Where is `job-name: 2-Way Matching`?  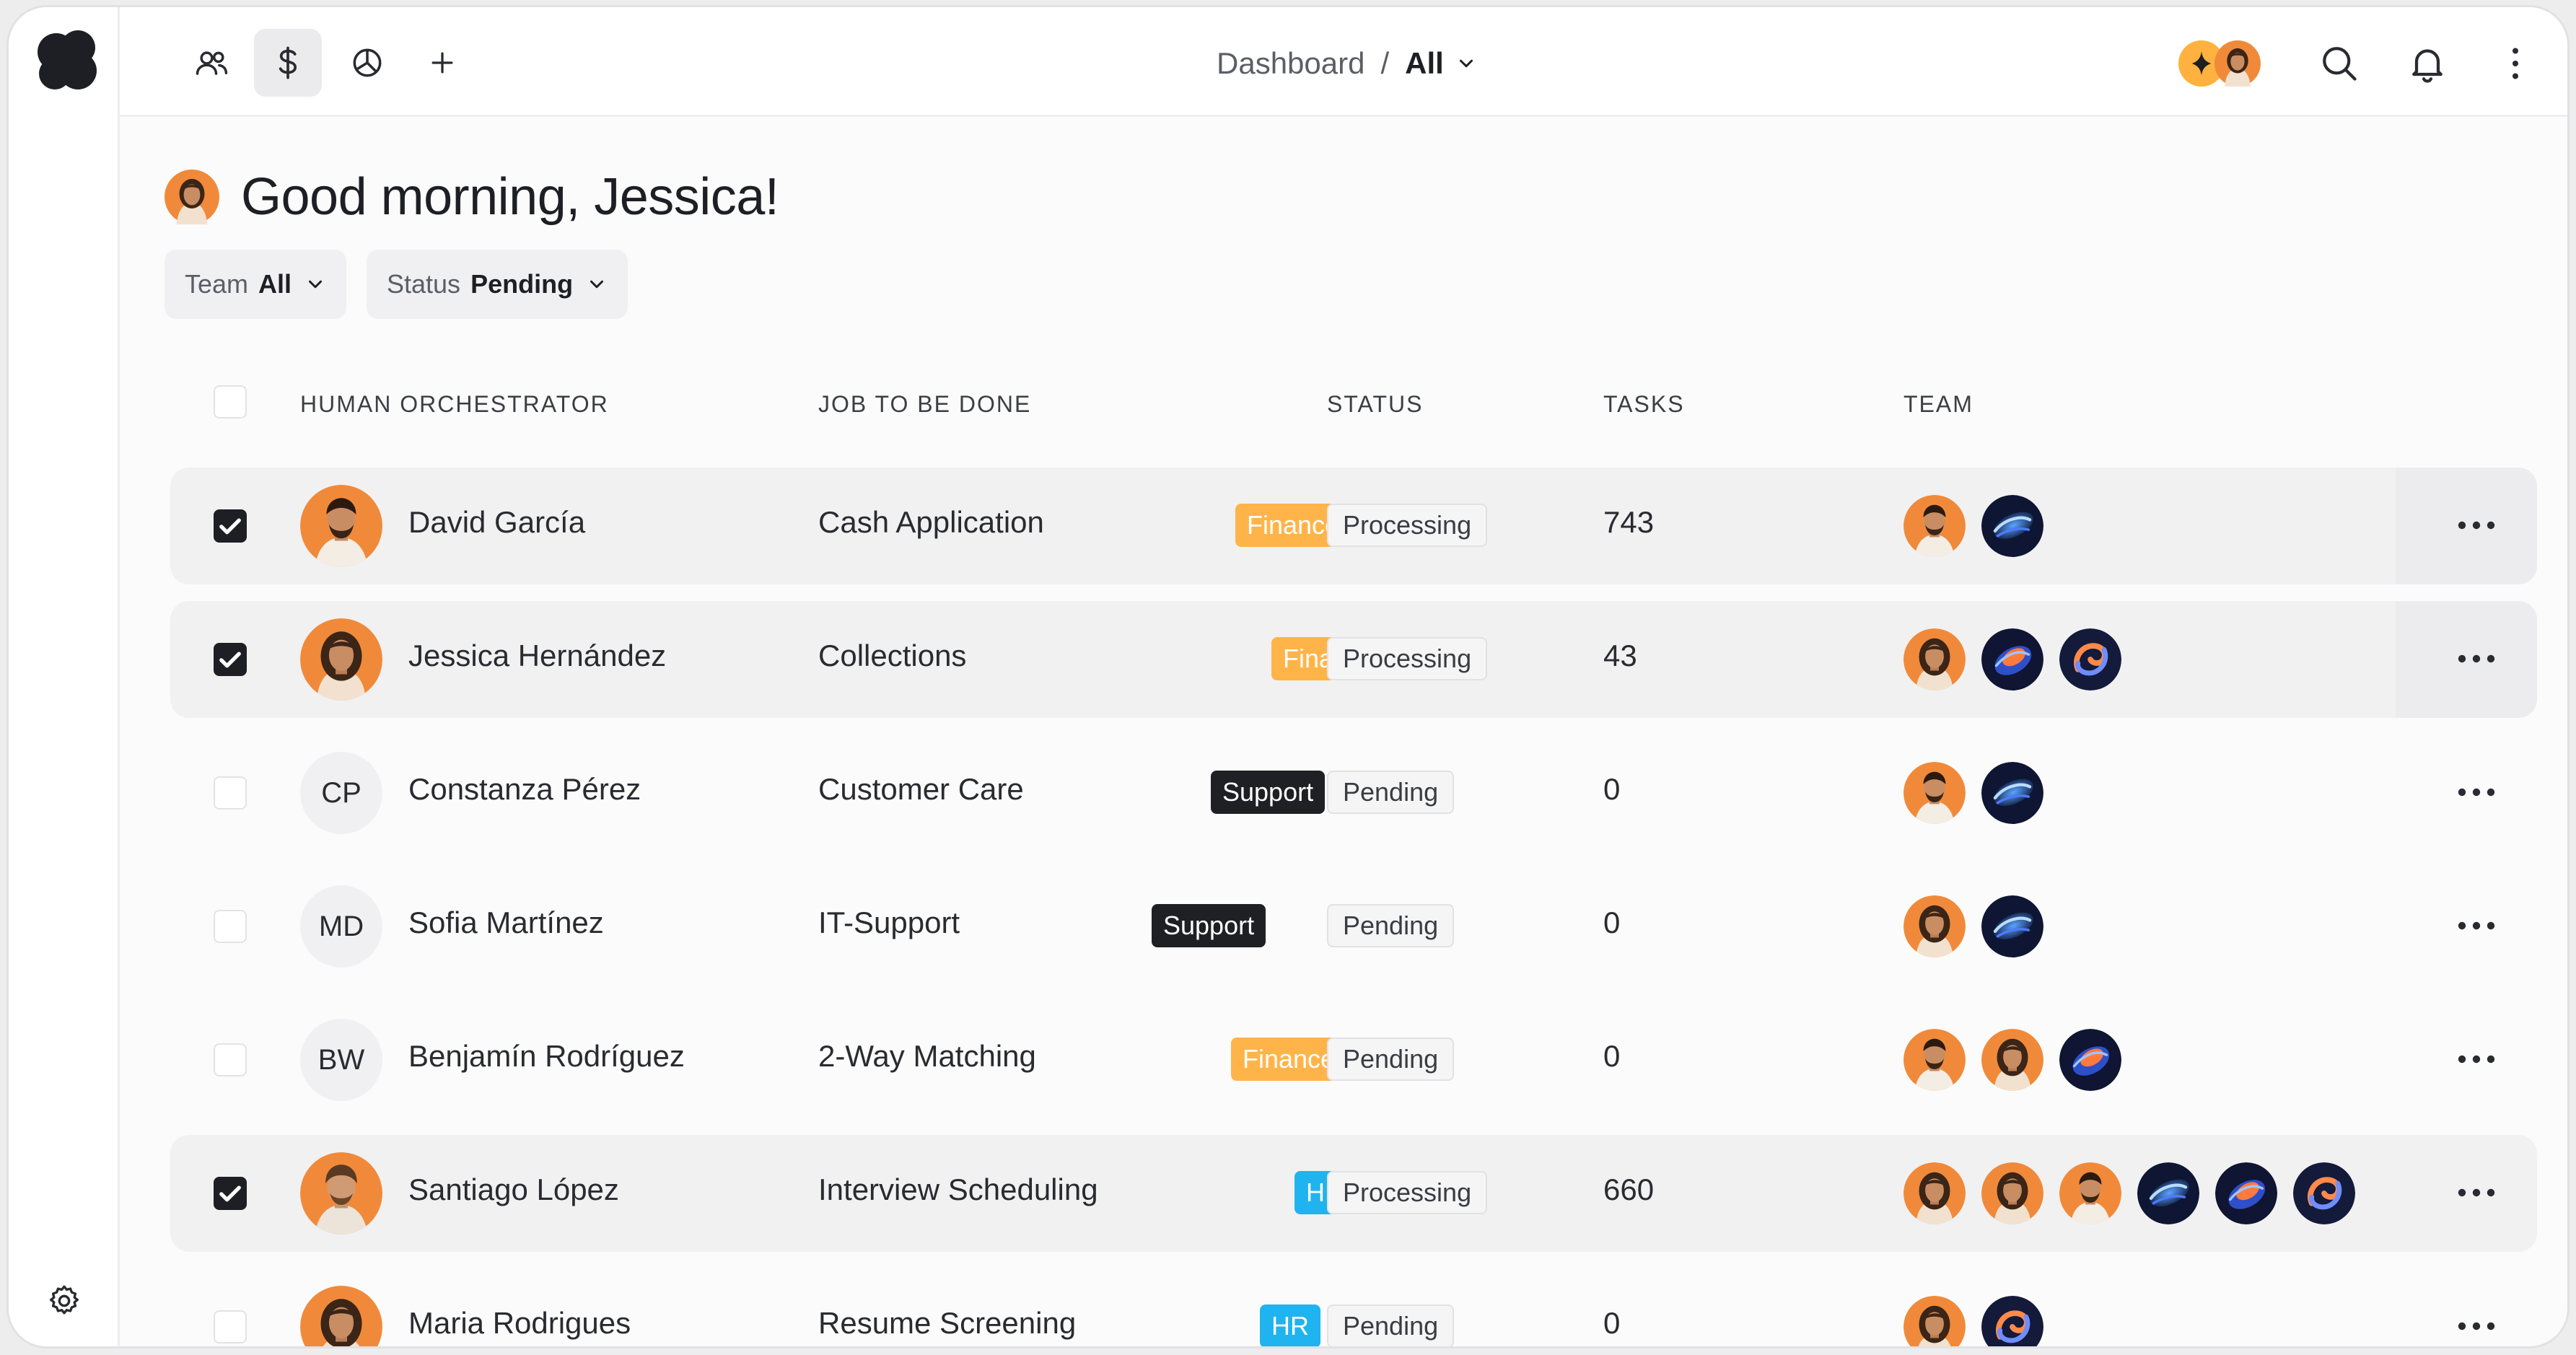 job-name: 2-Way Matching is located at coordinates (927, 1056).